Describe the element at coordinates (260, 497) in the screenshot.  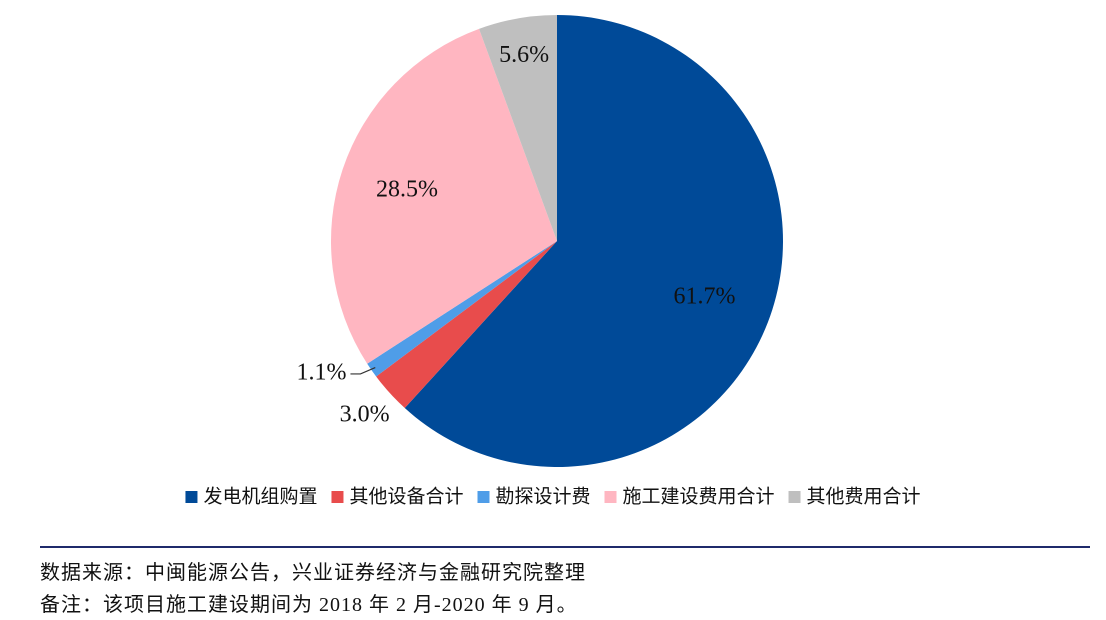
I see `legend-label: 发电机组购置` at that location.